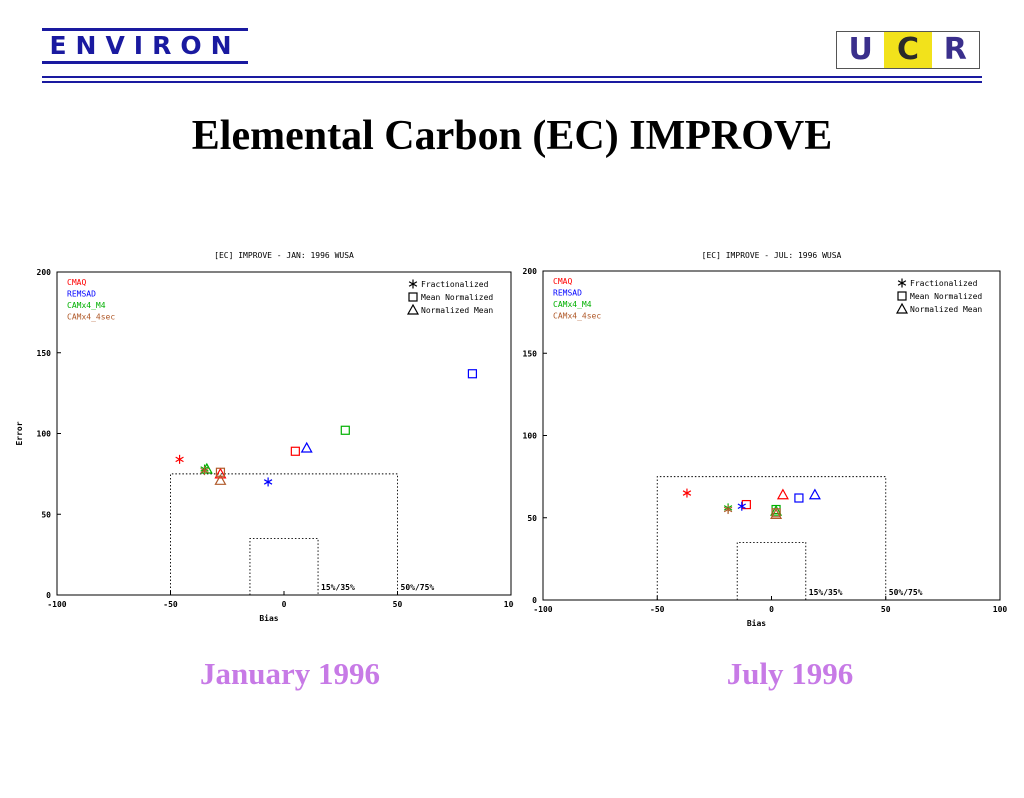 Image resolution: width=1024 pixels, height=798 pixels. I want to click on environ-logo-text: ENVIRON, so click(145, 45).